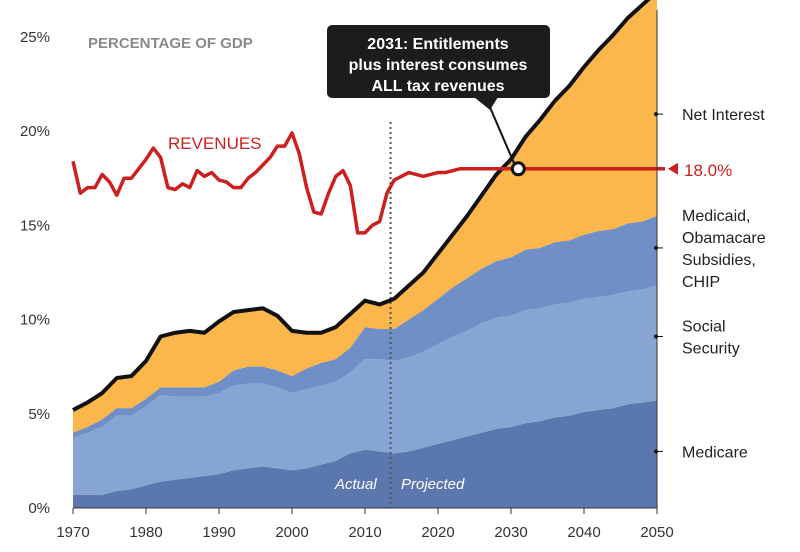  I want to click on y-tick-label: 25%, so click(35, 37).